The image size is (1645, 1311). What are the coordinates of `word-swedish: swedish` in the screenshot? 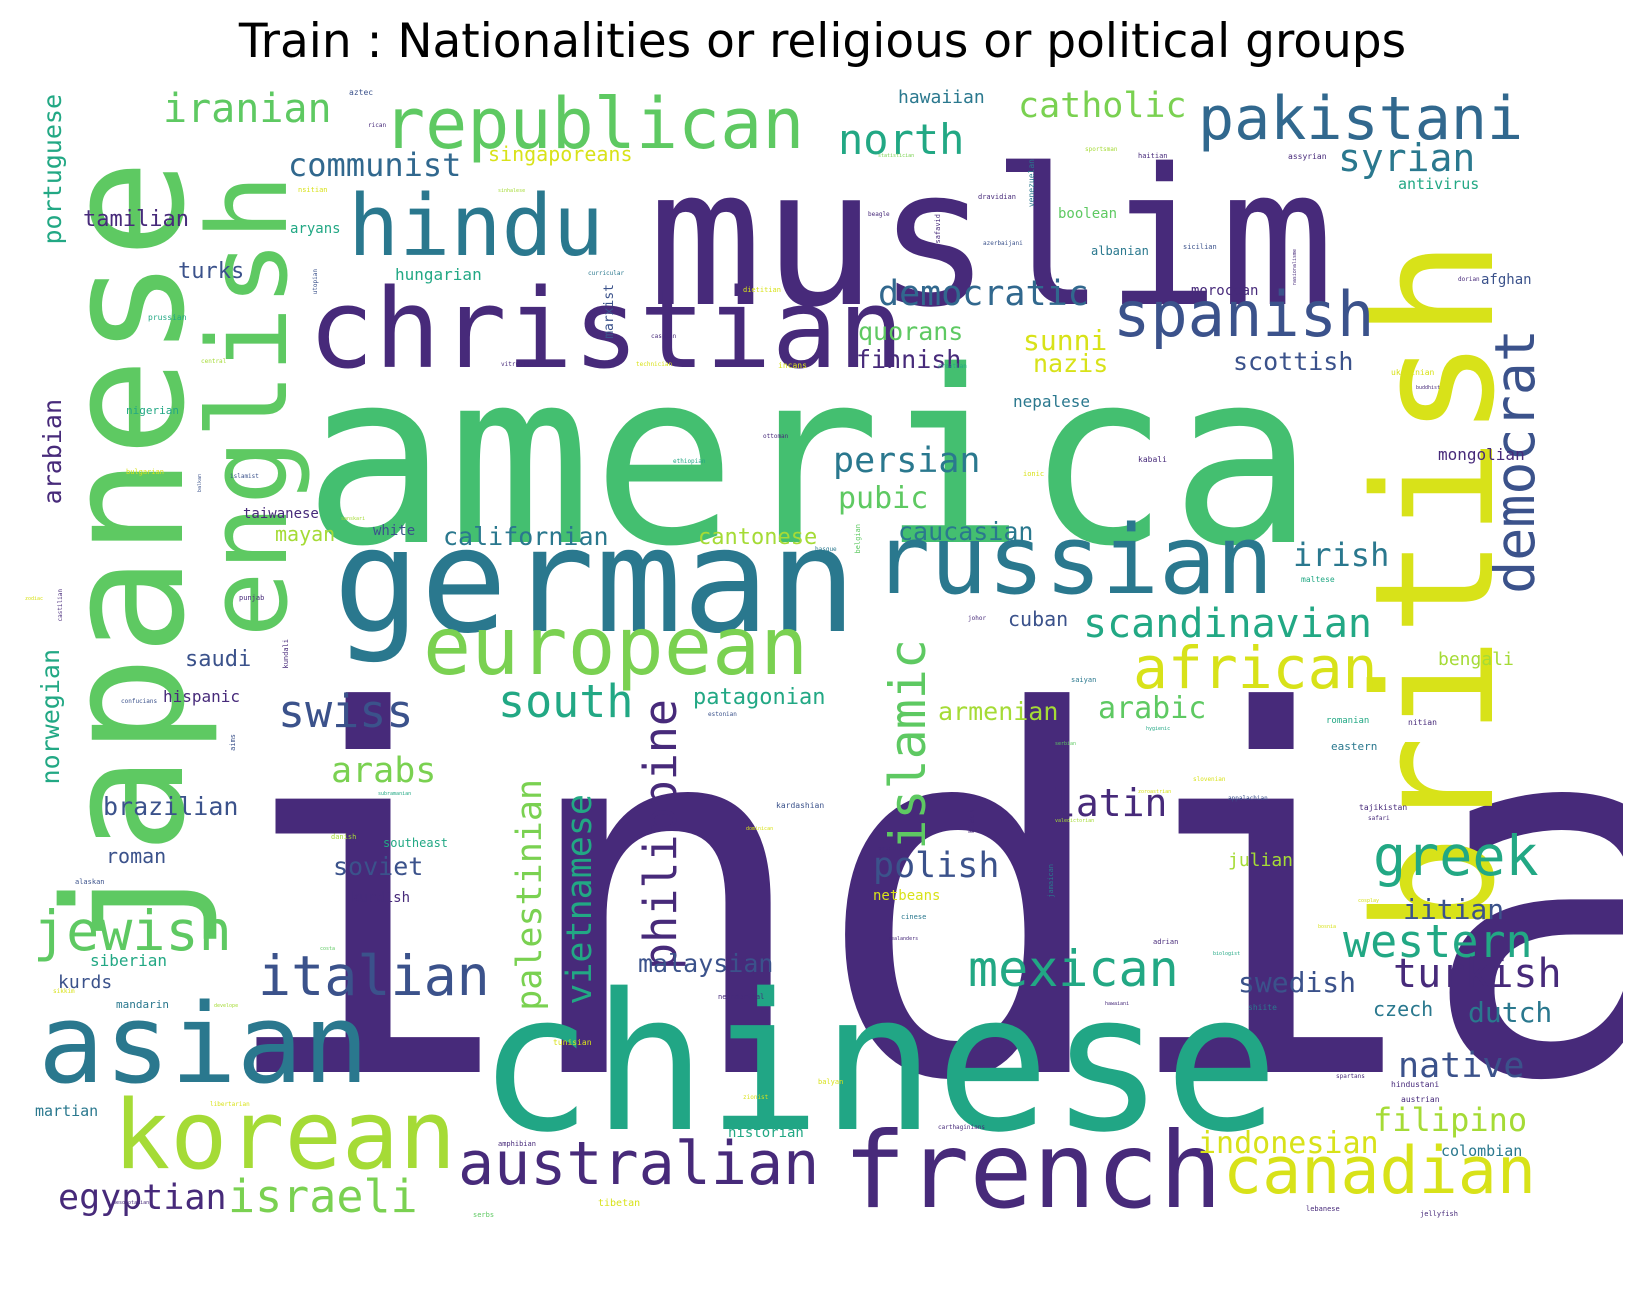 It's located at (1297, 982).